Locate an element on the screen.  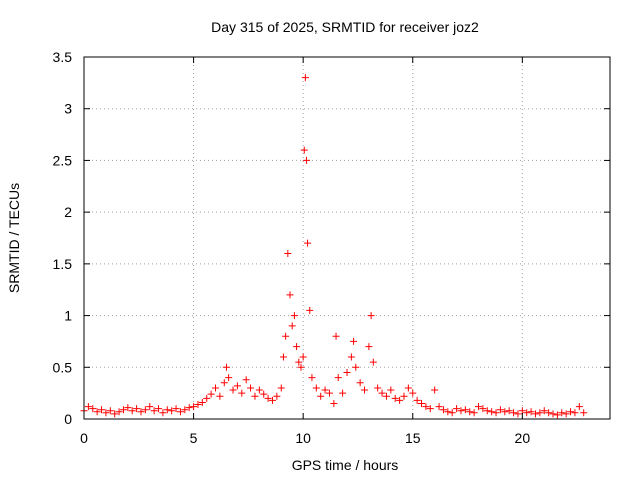
y-tick-label: 0.5 is located at coordinates (63, 367).